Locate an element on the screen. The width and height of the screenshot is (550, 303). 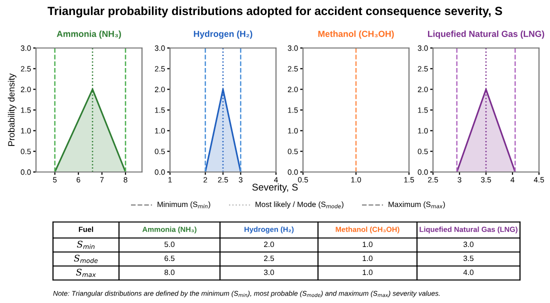
category-label: S$_{min}$ is located at coordinates (86, 244).